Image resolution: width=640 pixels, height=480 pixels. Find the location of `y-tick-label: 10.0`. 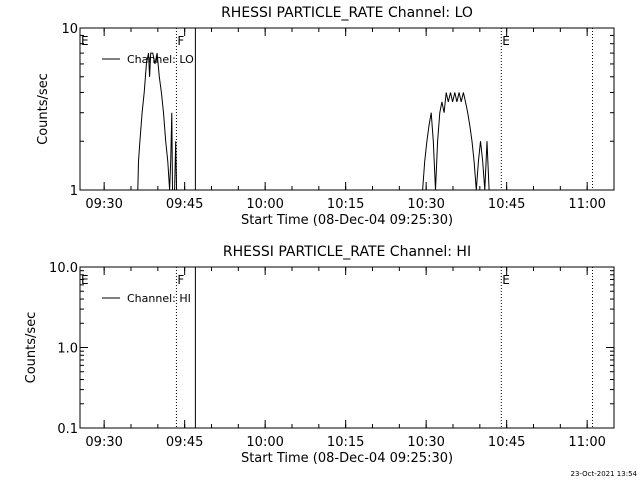

y-tick-label: 10.0 is located at coordinates (63, 268).